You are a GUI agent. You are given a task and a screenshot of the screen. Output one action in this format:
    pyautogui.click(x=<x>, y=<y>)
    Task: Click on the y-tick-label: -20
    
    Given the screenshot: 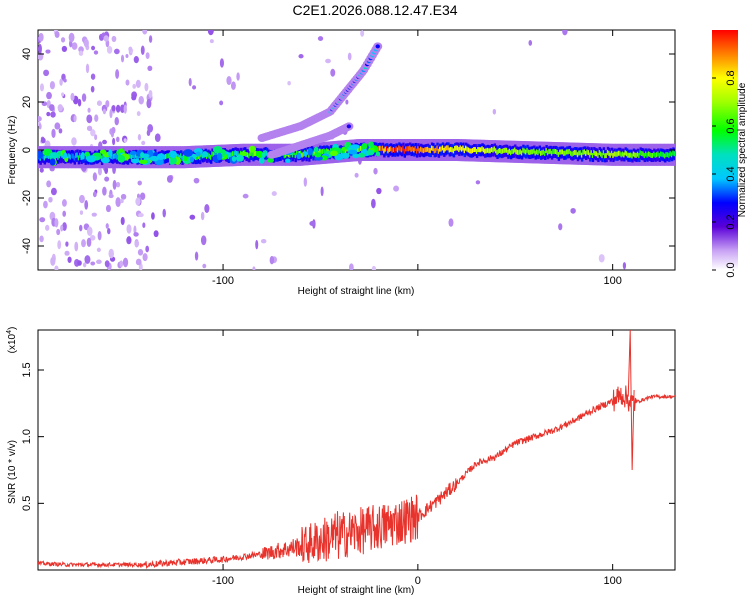 What is the action you would take?
    pyautogui.click(x=27, y=198)
    